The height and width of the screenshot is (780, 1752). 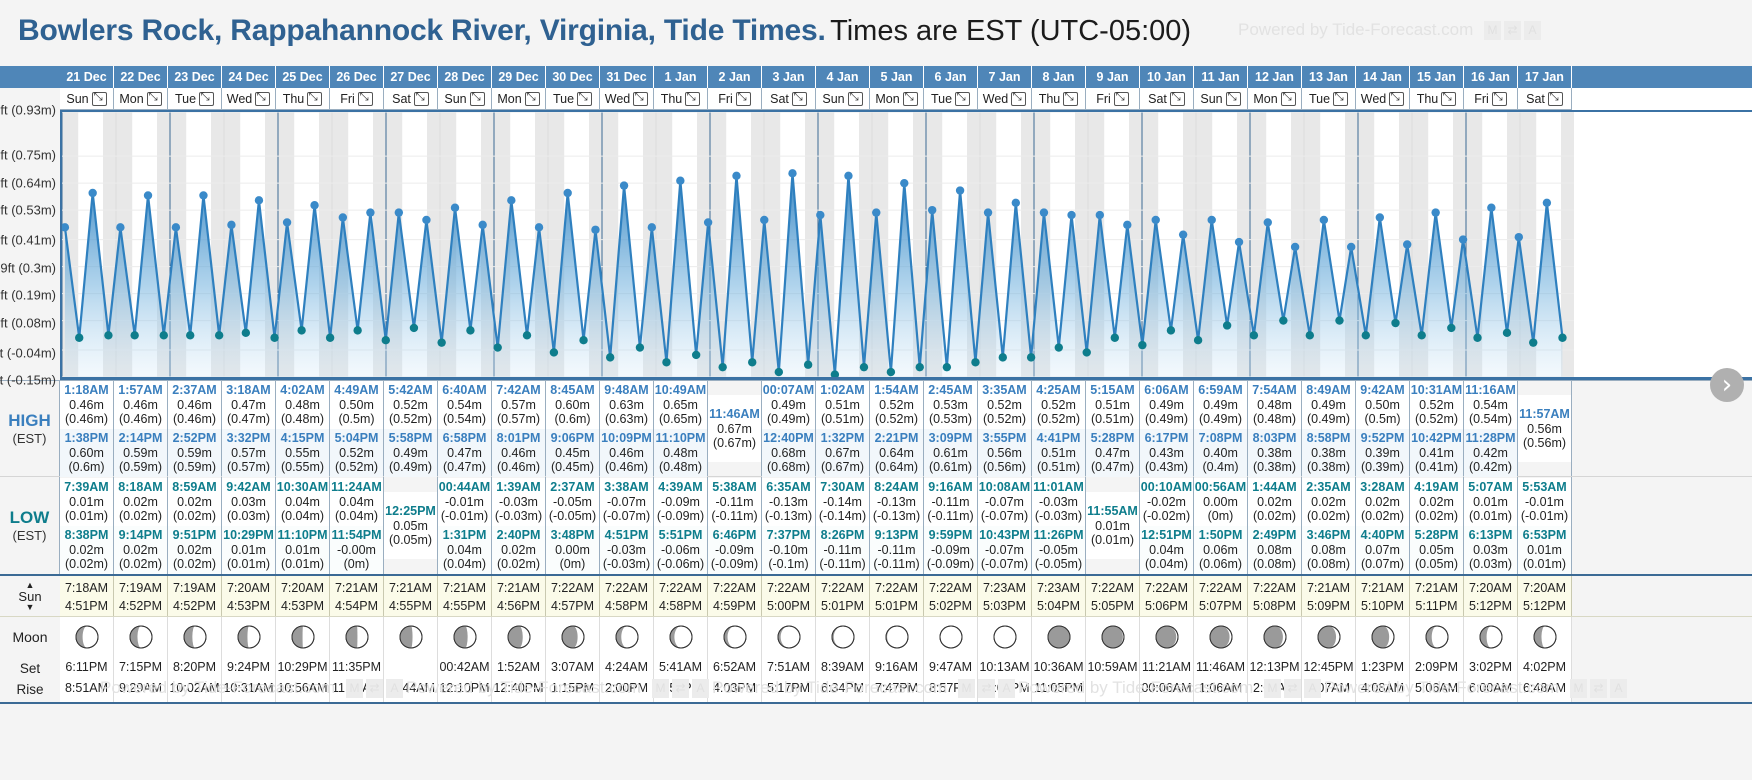 What do you see at coordinates (897, 99) in the screenshot?
I see `day-column-15: Mon` at bounding box center [897, 99].